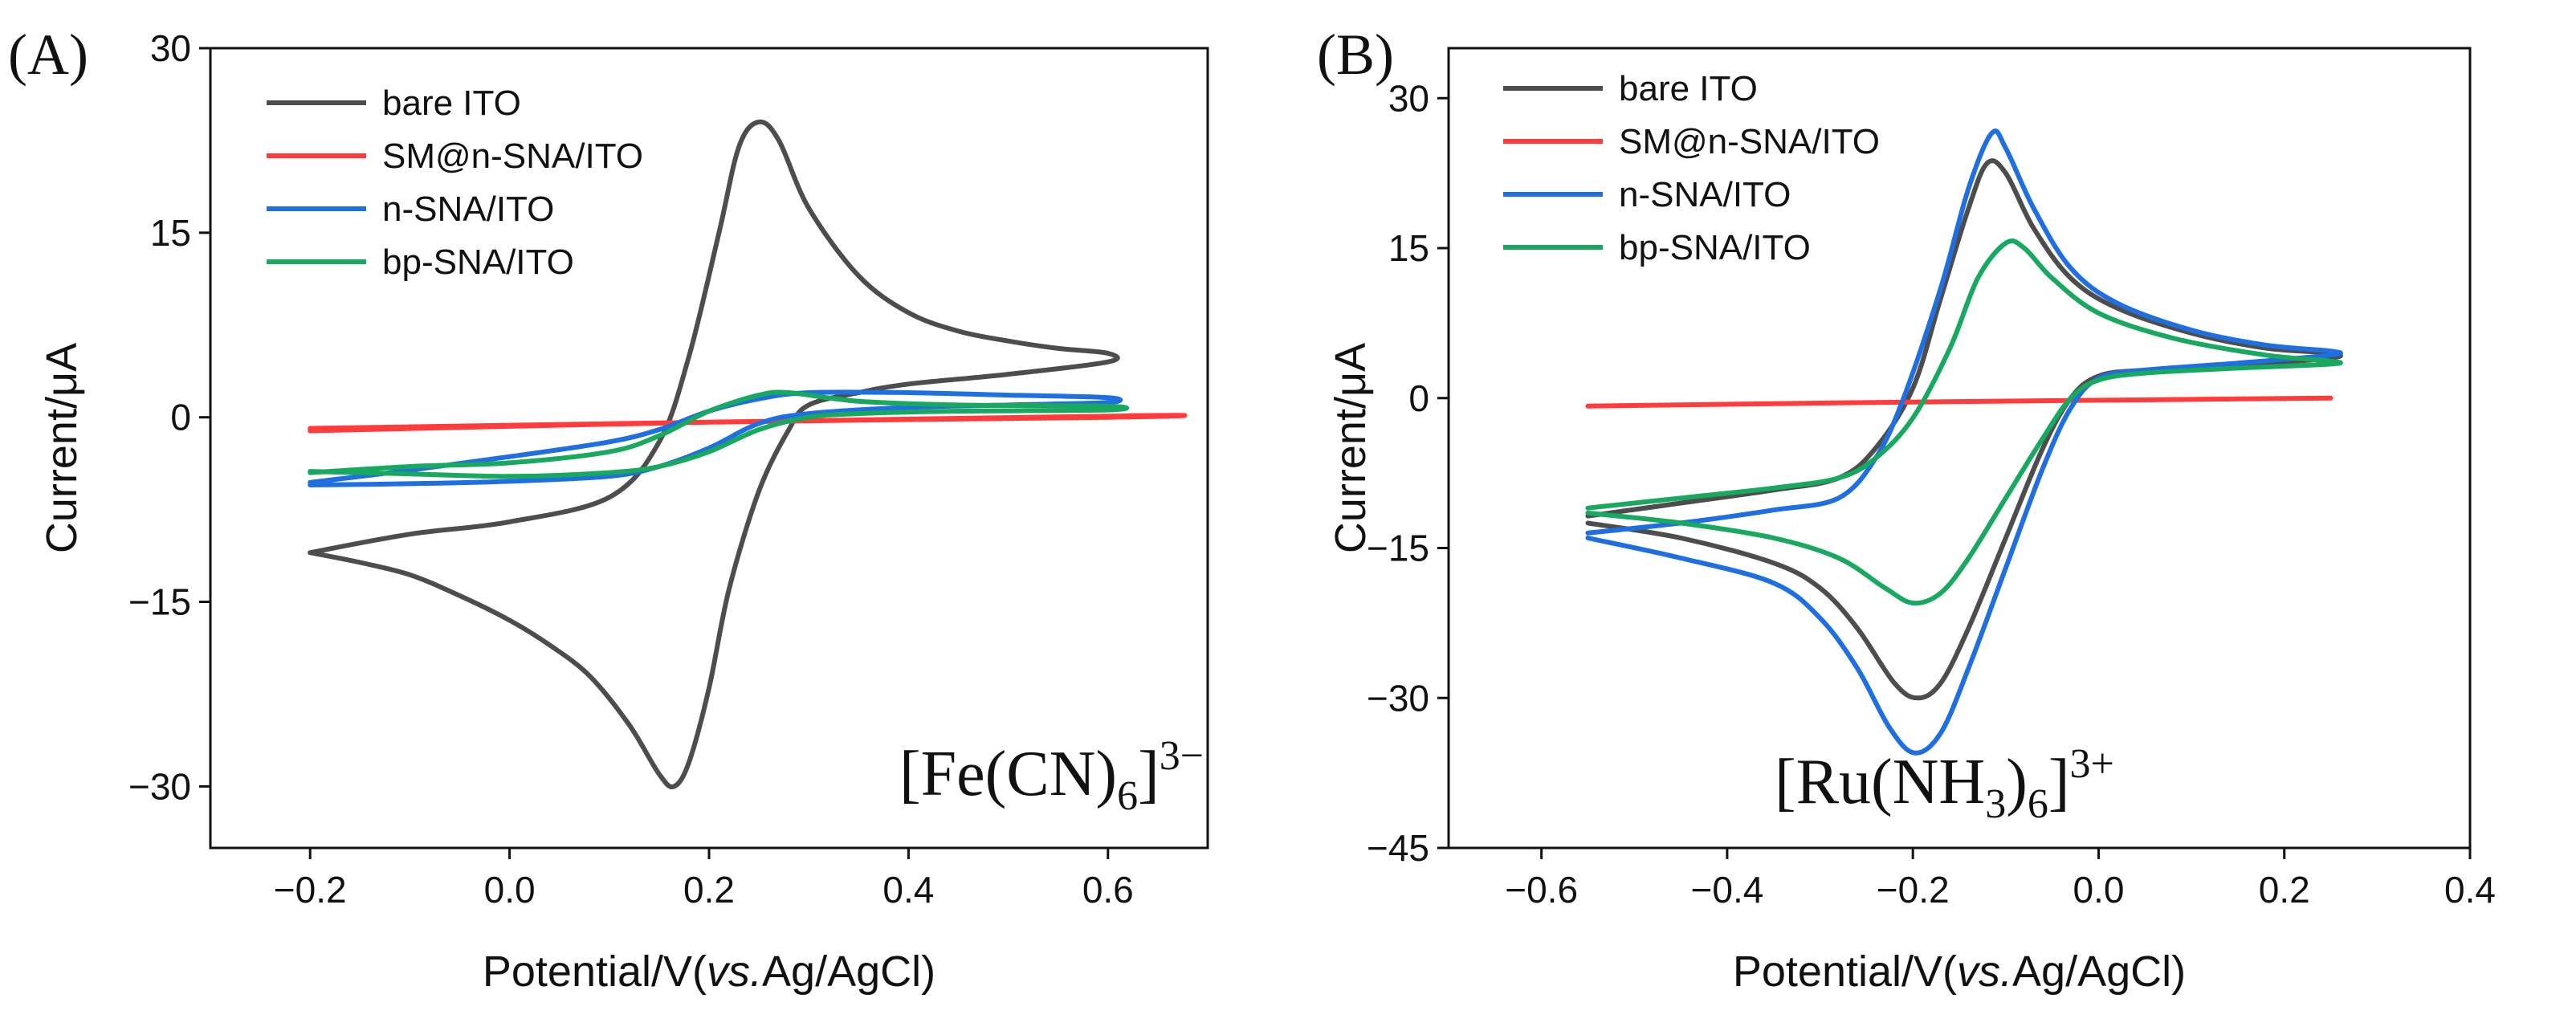  What do you see at coordinates (1541, 890) in the screenshot?
I see `x-tick-label: −0.6` at bounding box center [1541, 890].